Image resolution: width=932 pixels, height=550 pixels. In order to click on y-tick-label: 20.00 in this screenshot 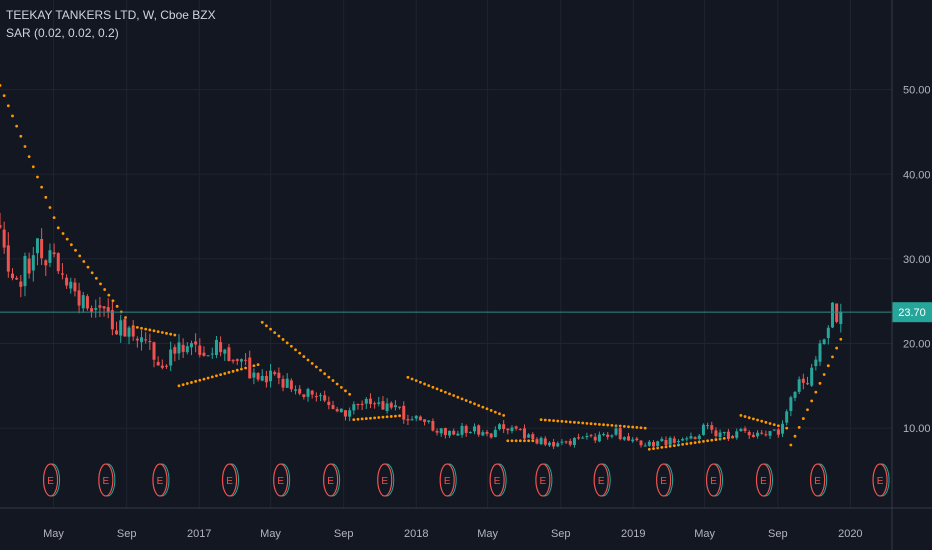, I will do `click(917, 344)`.